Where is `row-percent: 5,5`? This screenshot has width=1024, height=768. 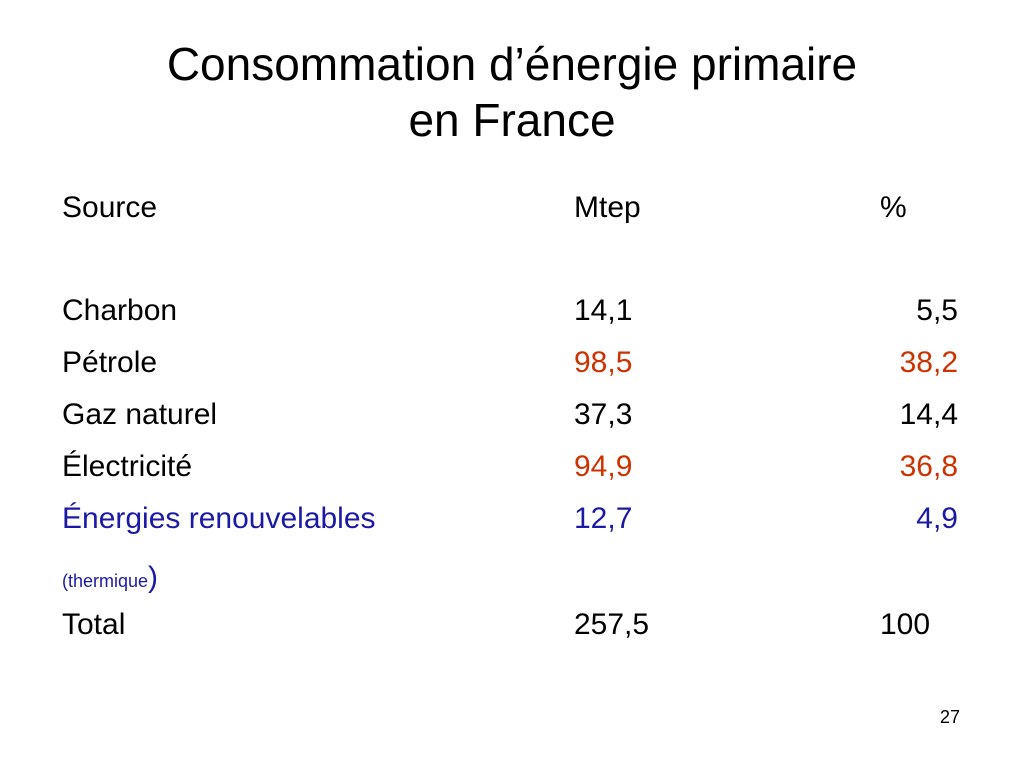 row-percent: 5,5 is located at coordinates (937, 310).